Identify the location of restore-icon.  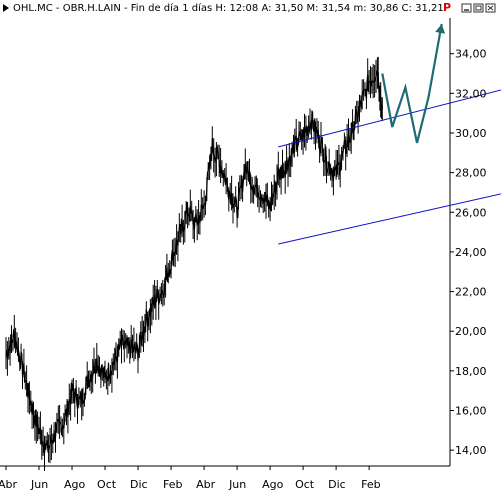
(478, 8).